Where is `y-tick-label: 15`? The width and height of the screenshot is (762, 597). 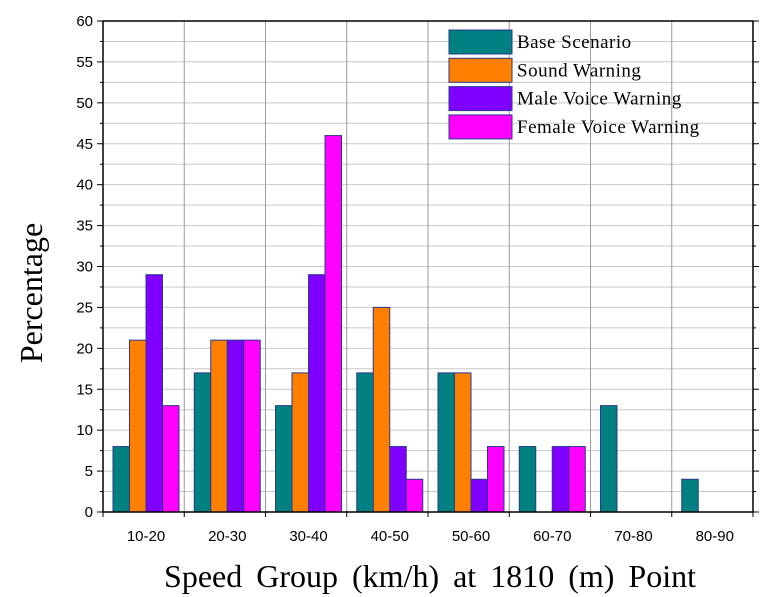
y-tick-label: 15 is located at coordinates (84, 389).